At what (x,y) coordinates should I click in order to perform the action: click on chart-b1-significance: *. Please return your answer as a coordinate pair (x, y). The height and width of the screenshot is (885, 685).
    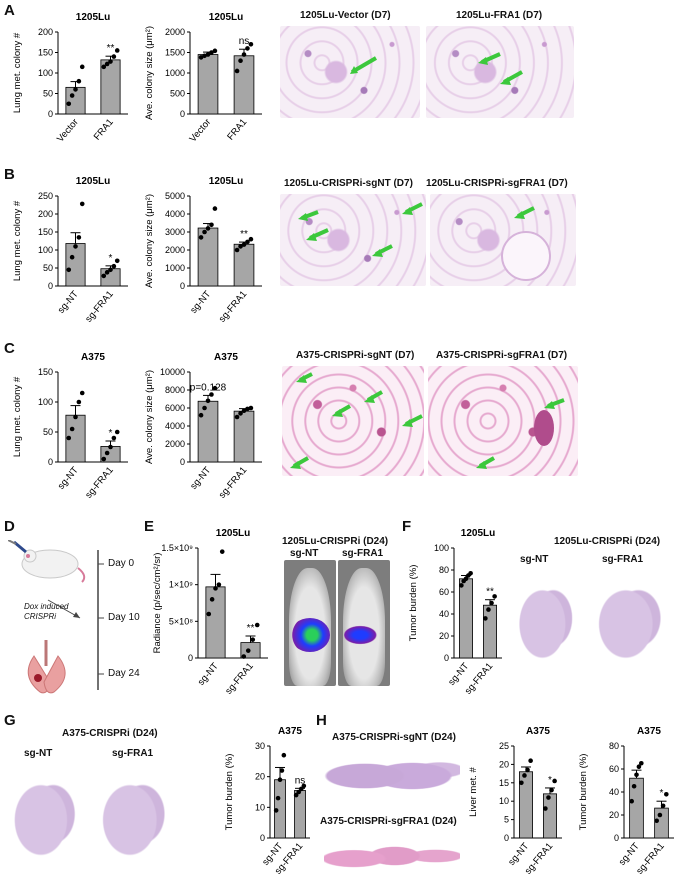
    Looking at the image, I should click on (111, 258).